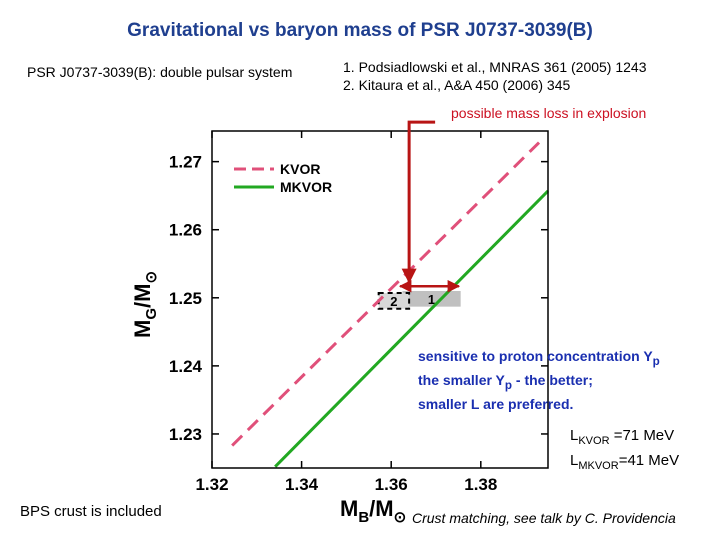 The height and width of the screenshot is (540, 720). Describe the element at coordinates (391, 484) in the screenshot. I see `x-tick-label: 1.36` at that location.